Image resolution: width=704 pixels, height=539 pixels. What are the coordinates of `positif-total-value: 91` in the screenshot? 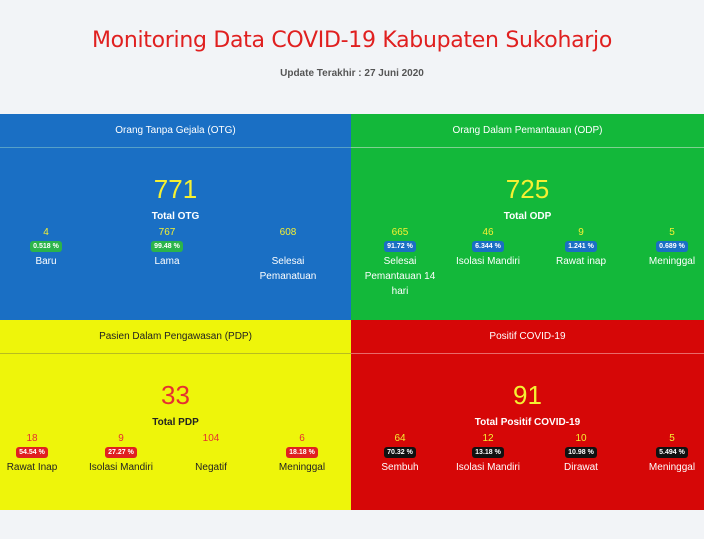 It's located at (527, 395).